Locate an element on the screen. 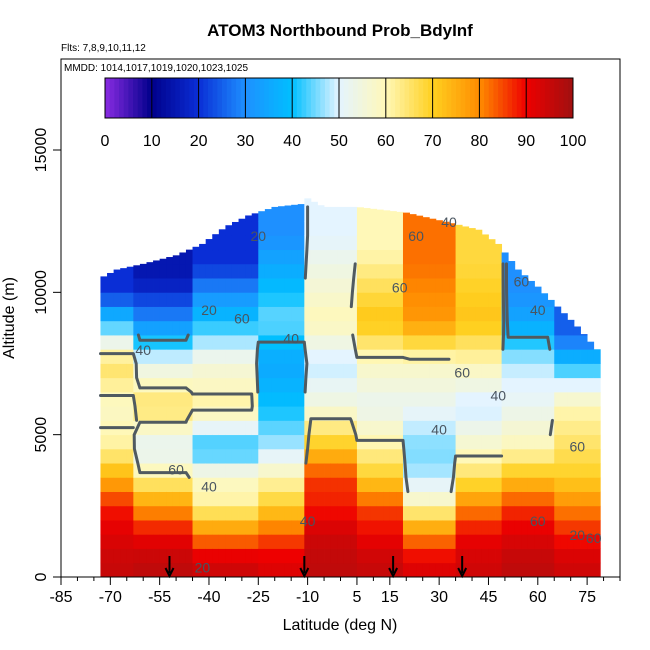 The height and width of the screenshot is (650, 650). colorbar-tick-label: 60 is located at coordinates (386, 141).